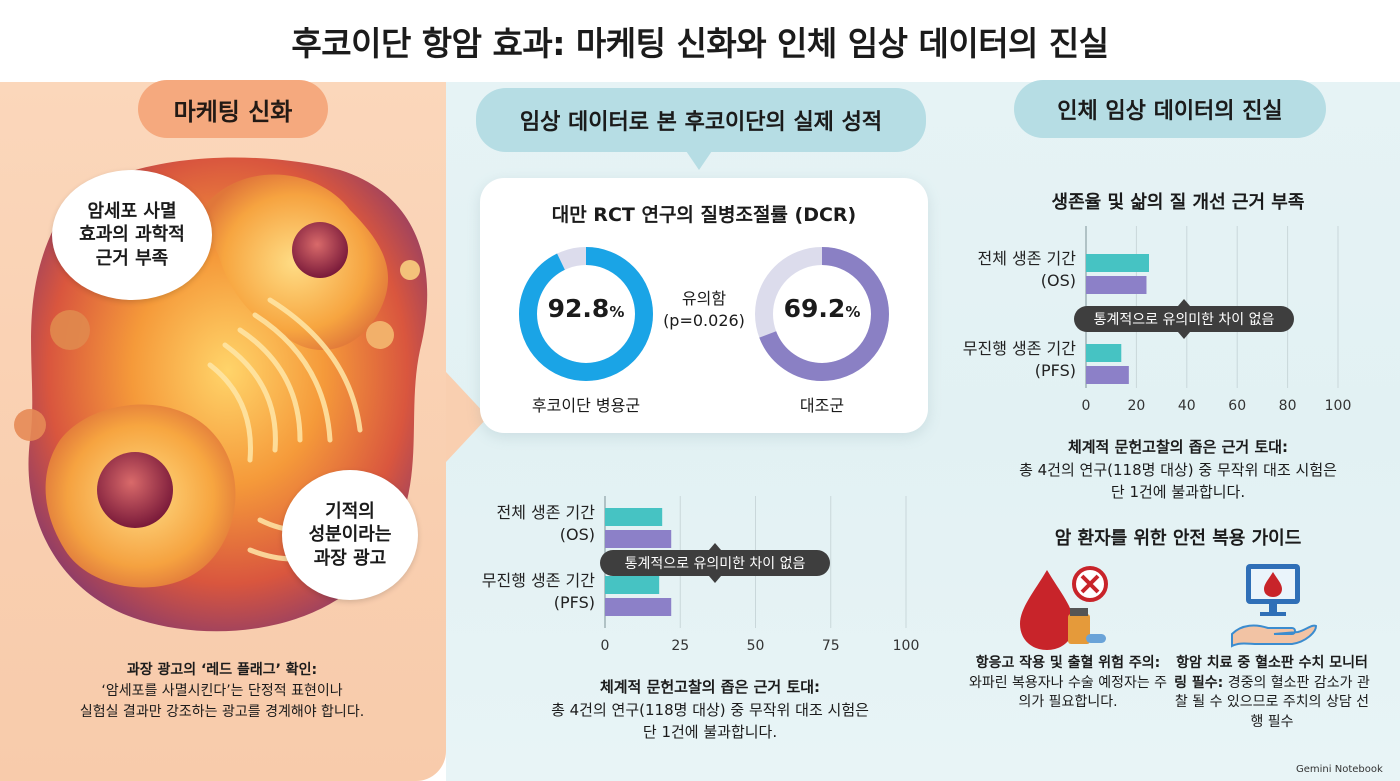  I want to click on x-tick-label: 75, so click(831, 646).